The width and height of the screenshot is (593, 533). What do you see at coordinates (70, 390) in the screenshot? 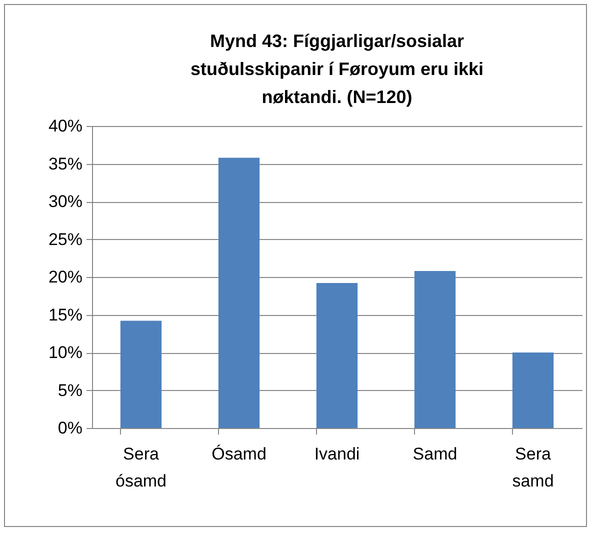
I see `y-tick-label: 5%` at bounding box center [70, 390].